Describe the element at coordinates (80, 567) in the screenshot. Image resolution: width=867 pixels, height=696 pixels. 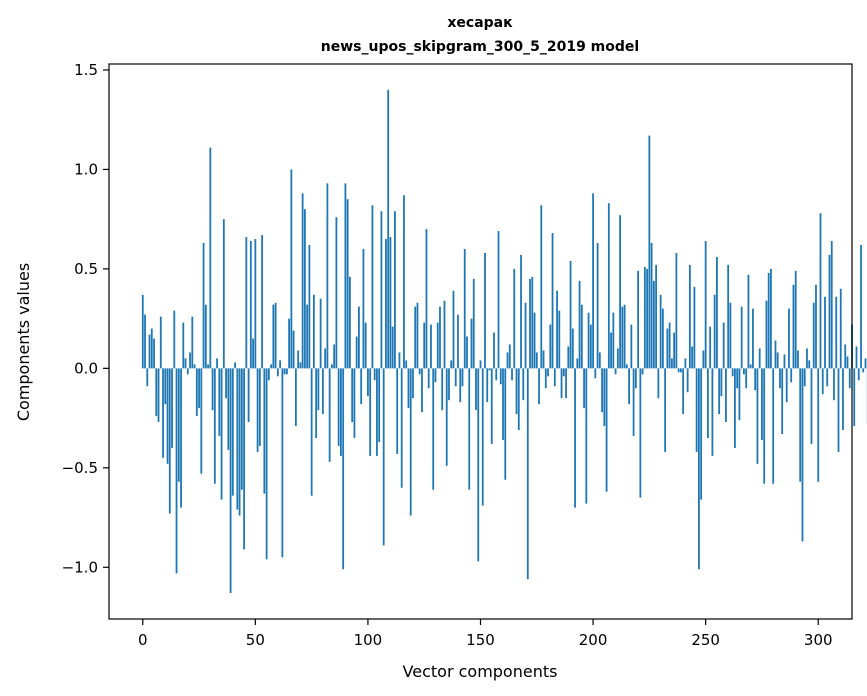
I see `y-tick-label: −1.0` at that location.